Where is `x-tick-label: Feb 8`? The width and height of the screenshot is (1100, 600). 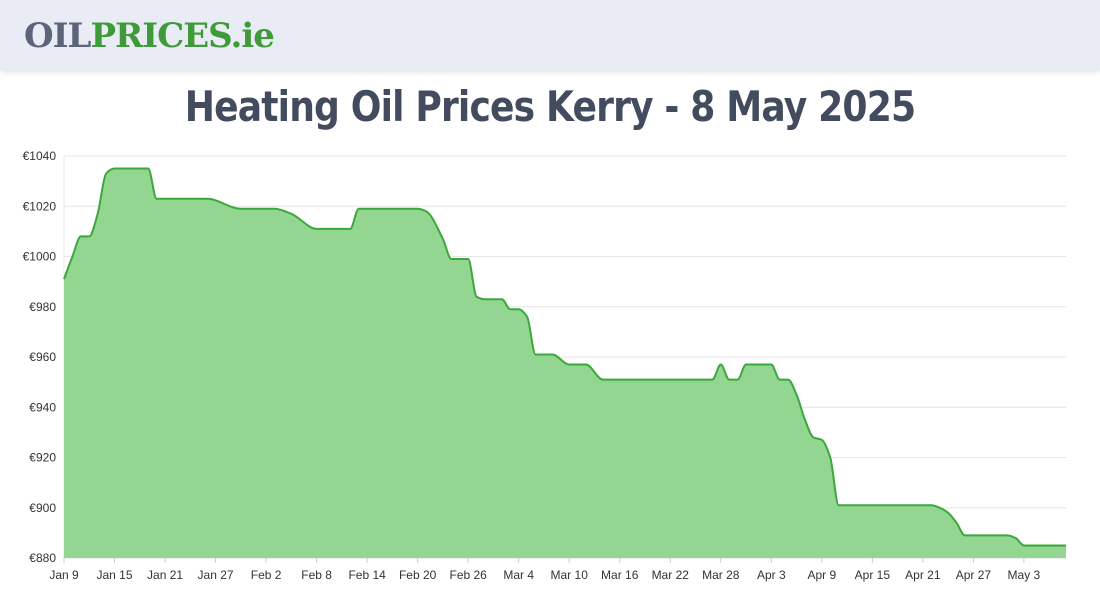
x-tick-label: Feb 8 is located at coordinates (316, 575).